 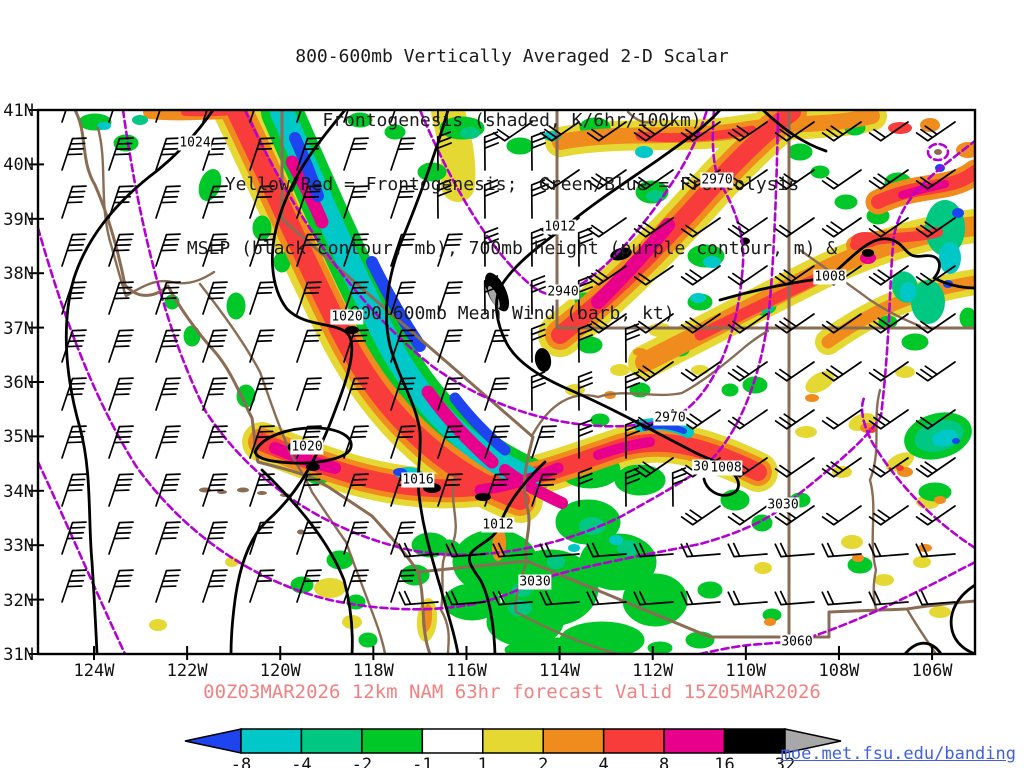 I want to click on lat-tick-label: 34N, so click(x=18, y=491).